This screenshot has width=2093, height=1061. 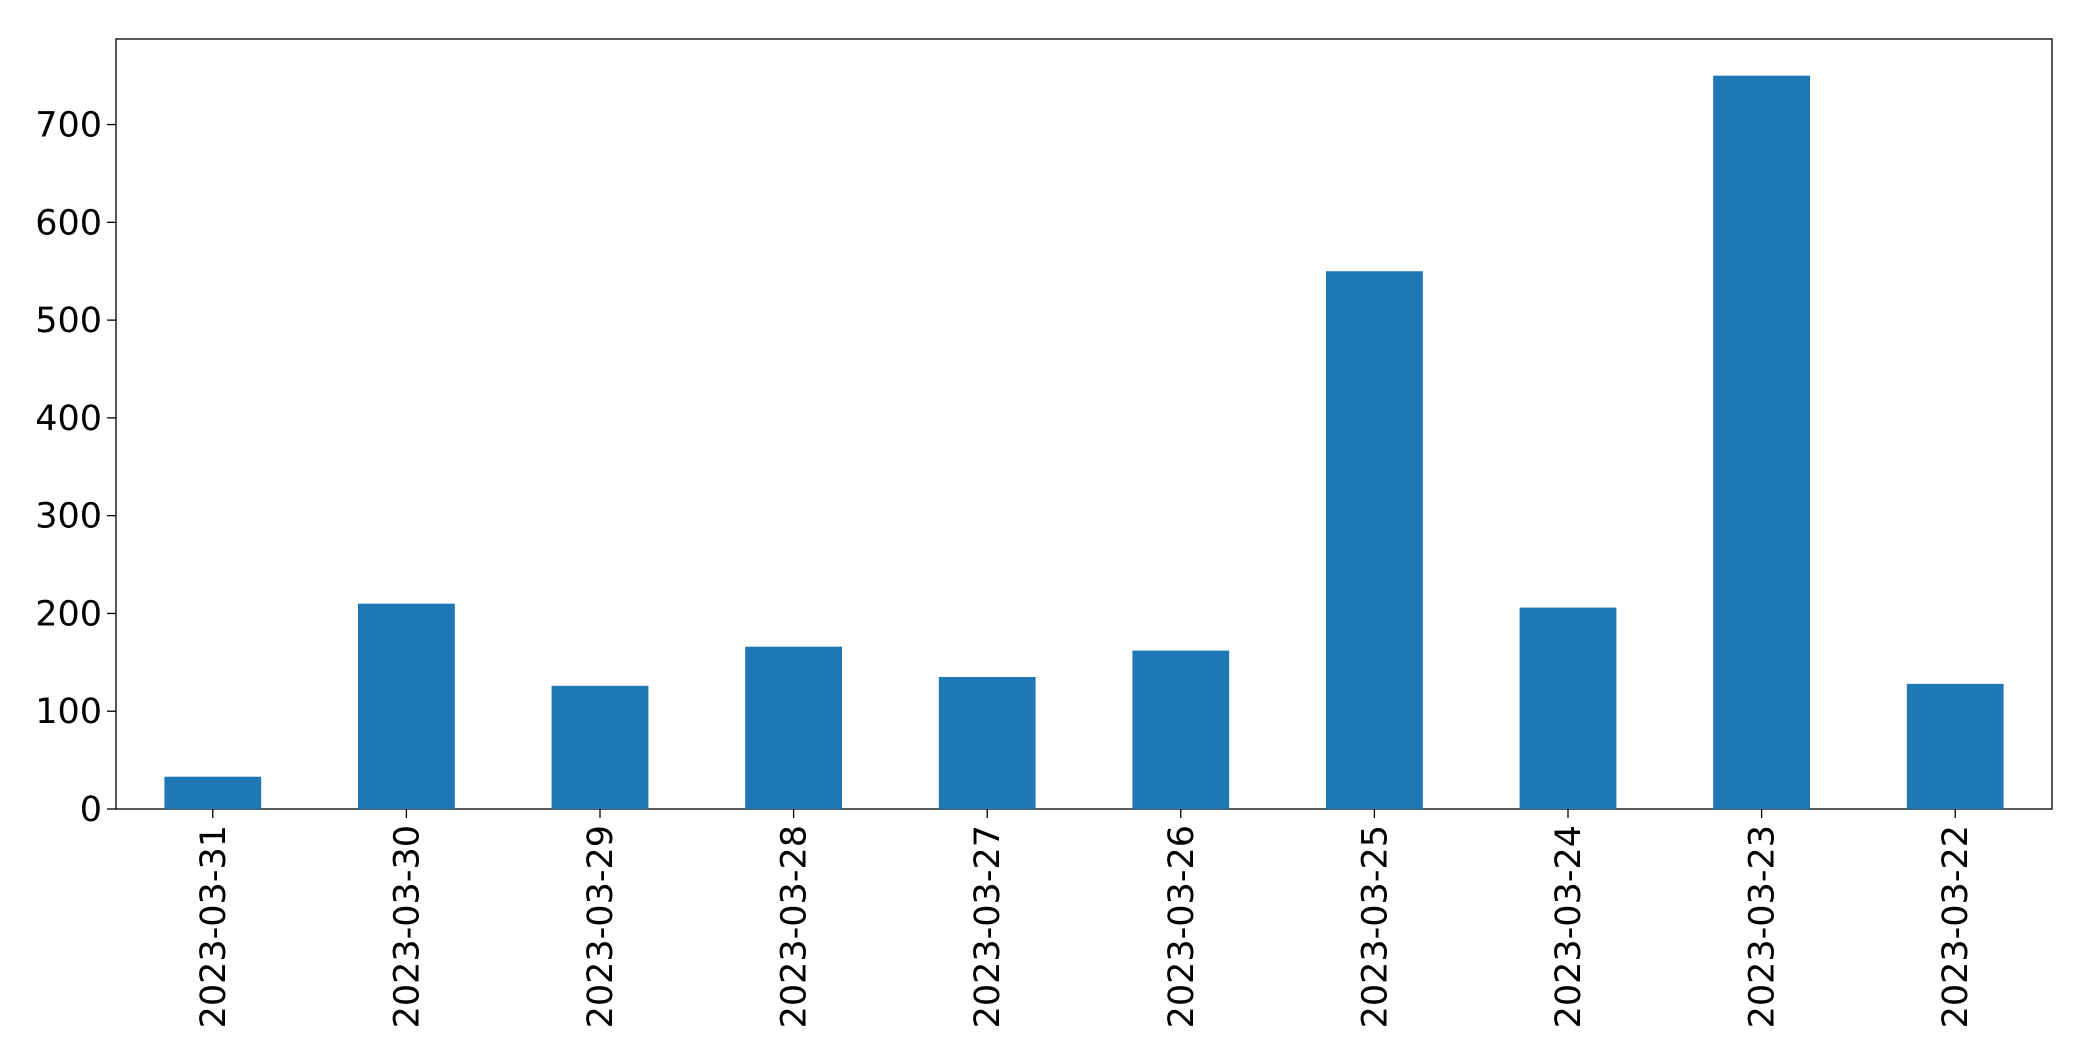 I want to click on y-tick-label: 300, so click(x=68, y=517).